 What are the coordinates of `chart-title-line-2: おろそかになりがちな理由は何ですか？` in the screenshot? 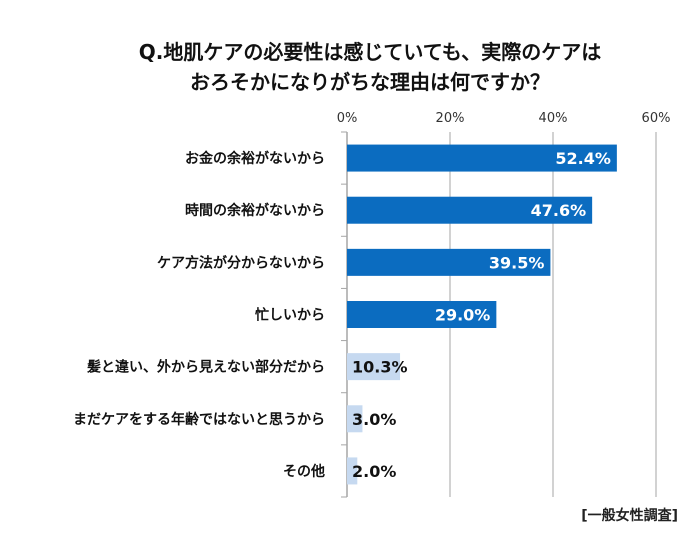 It's located at (370, 82).